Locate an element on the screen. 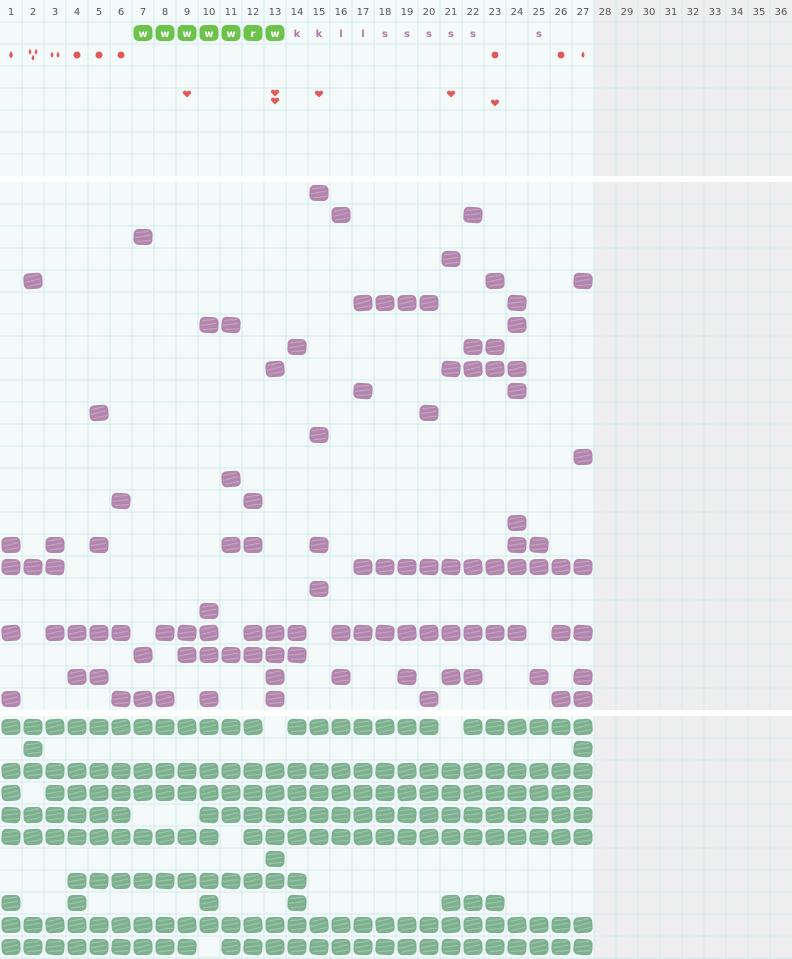 The width and height of the screenshot is (792, 959). column-number: 12 is located at coordinates (253, 12).